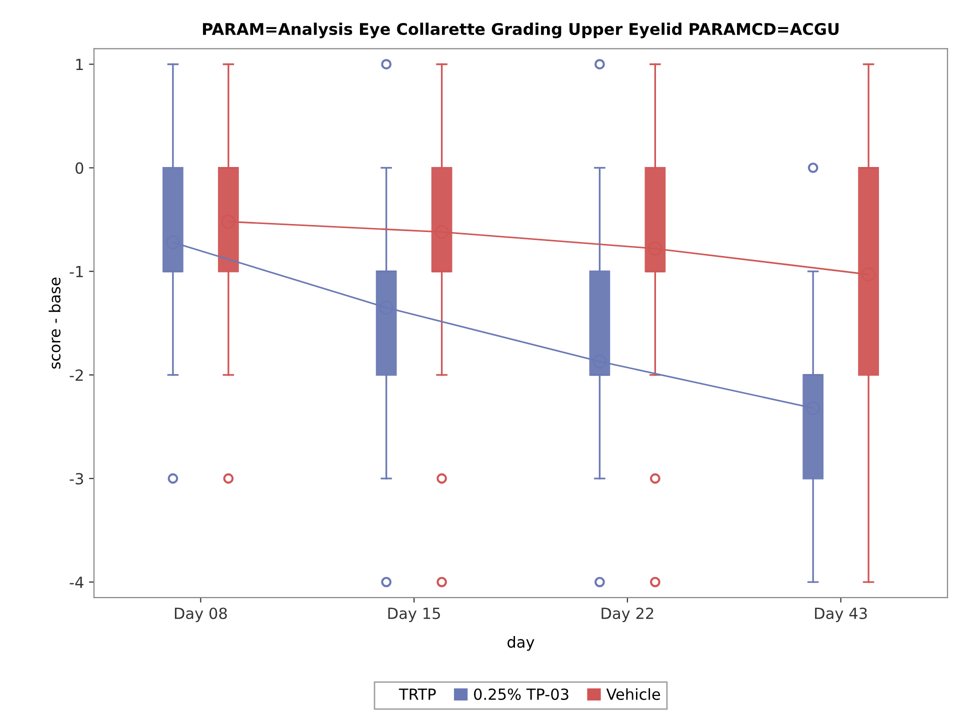  What do you see at coordinates (521, 643) in the screenshot?
I see `x-axis-title: day` at bounding box center [521, 643].